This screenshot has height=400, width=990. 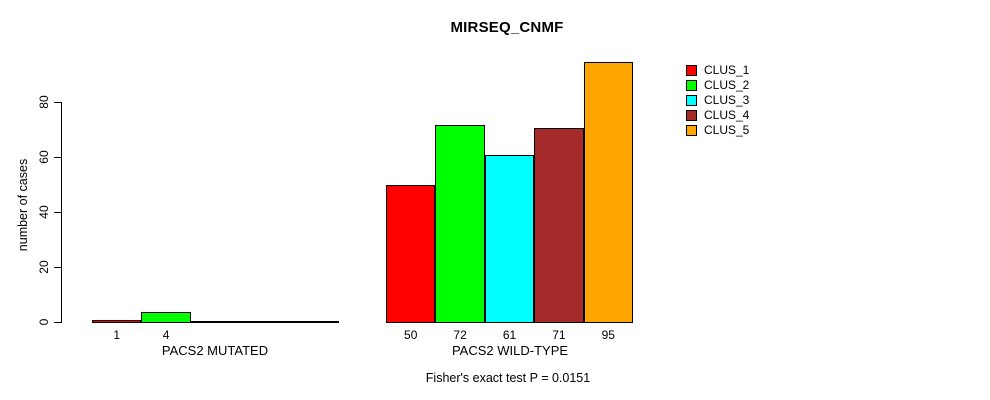 I want to click on bar-value-label: 1, so click(x=117, y=335).